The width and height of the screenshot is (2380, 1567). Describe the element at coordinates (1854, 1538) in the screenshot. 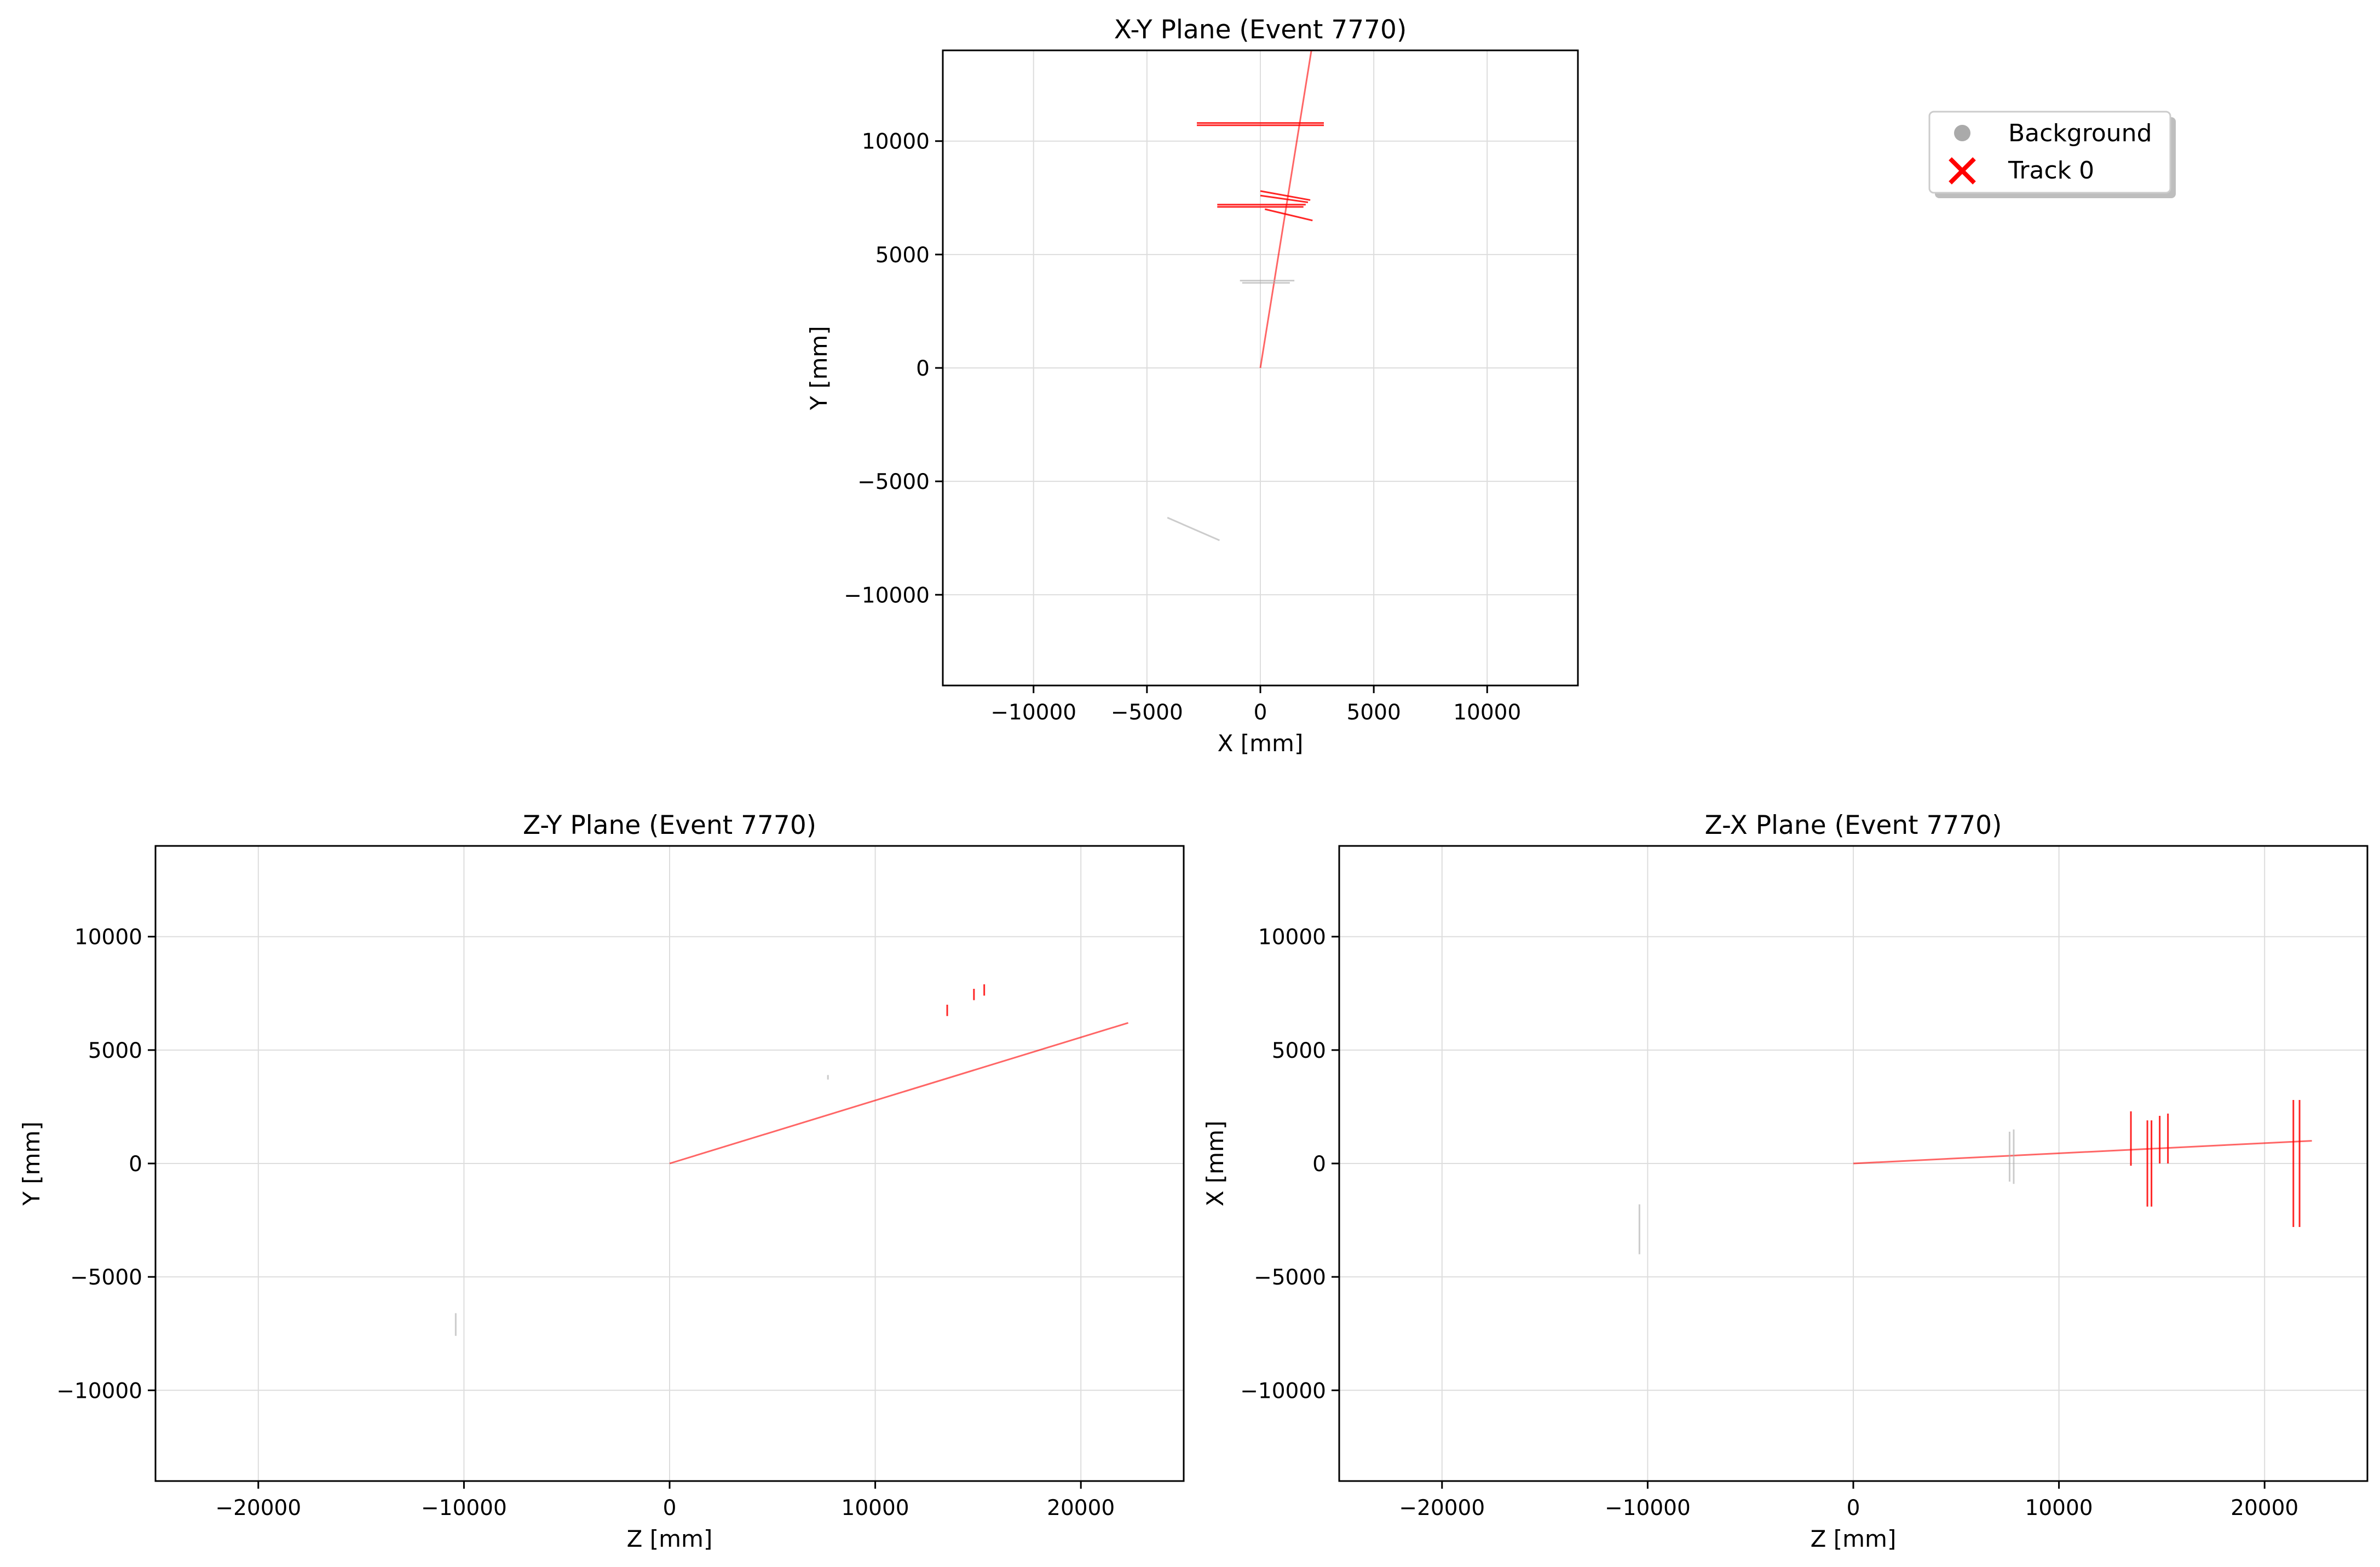

I see `zx-x-axis-label: Z [mm]` at that location.